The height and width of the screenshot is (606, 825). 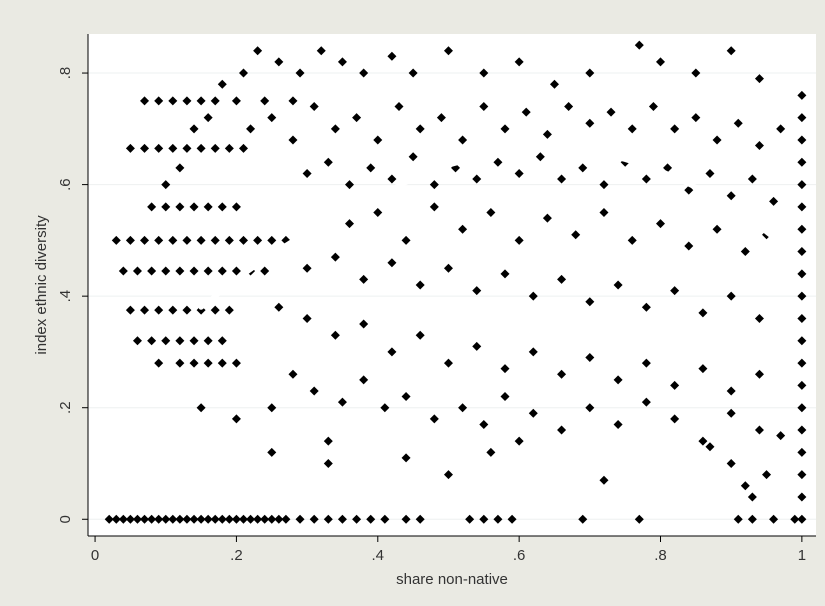 I want to click on y-tick-label: .6, so click(x=65, y=184).